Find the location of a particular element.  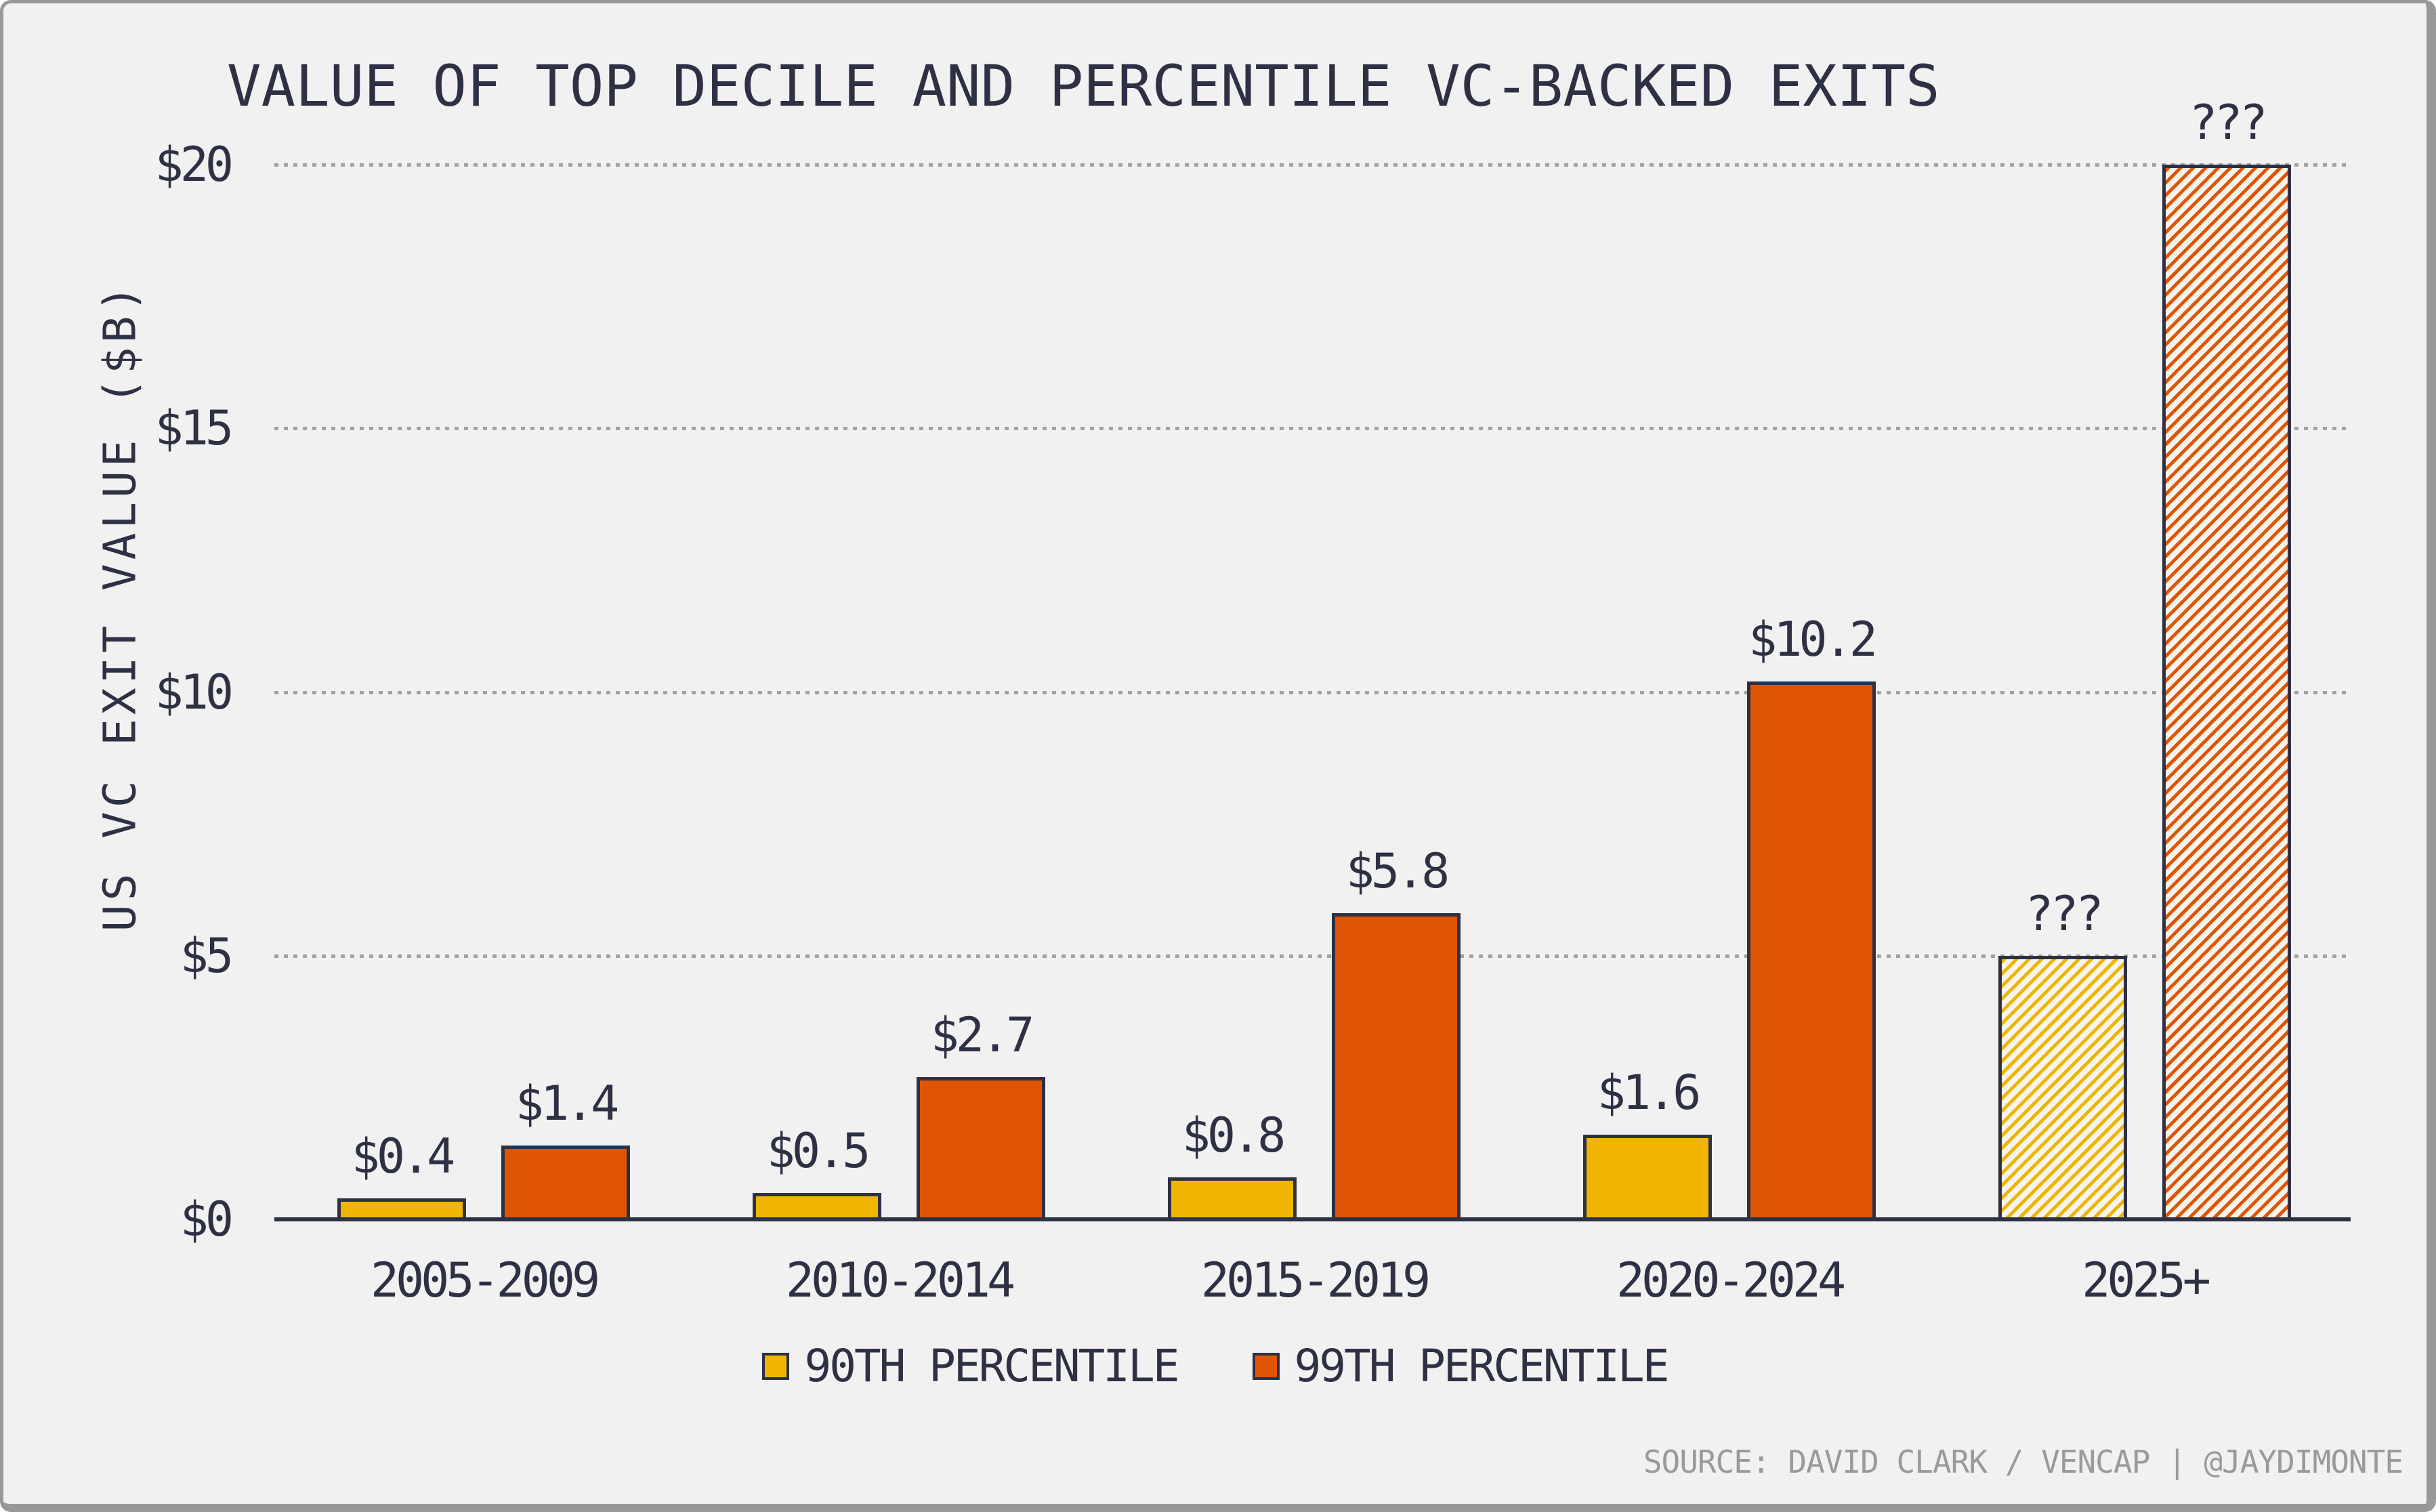

x-axis-line is located at coordinates (1312, 1219).